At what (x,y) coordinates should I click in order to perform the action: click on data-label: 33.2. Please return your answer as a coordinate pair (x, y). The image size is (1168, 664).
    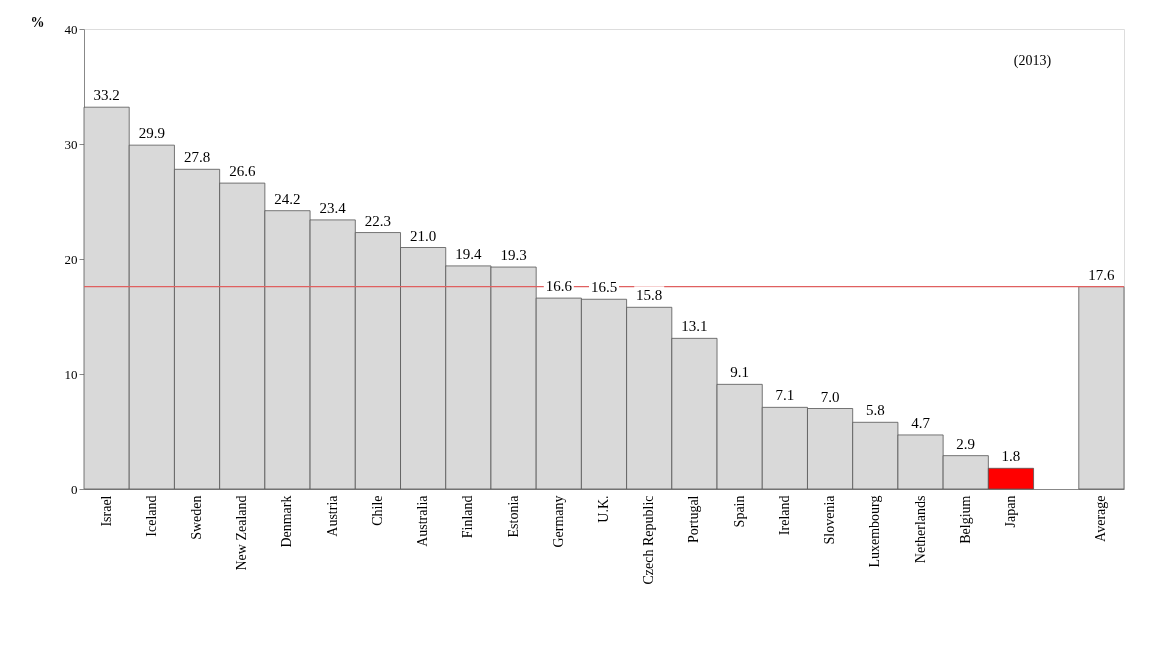
    Looking at the image, I should click on (106, 95).